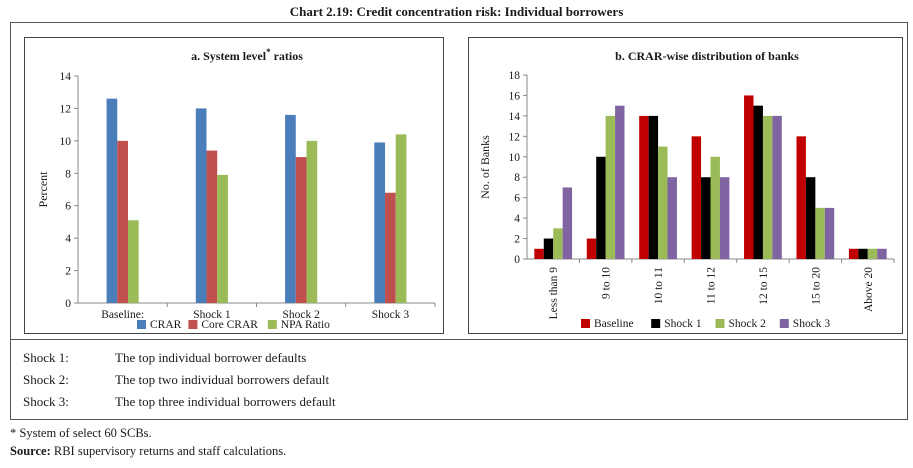  I want to click on panel-title-text: a. System level, so click(229, 56).